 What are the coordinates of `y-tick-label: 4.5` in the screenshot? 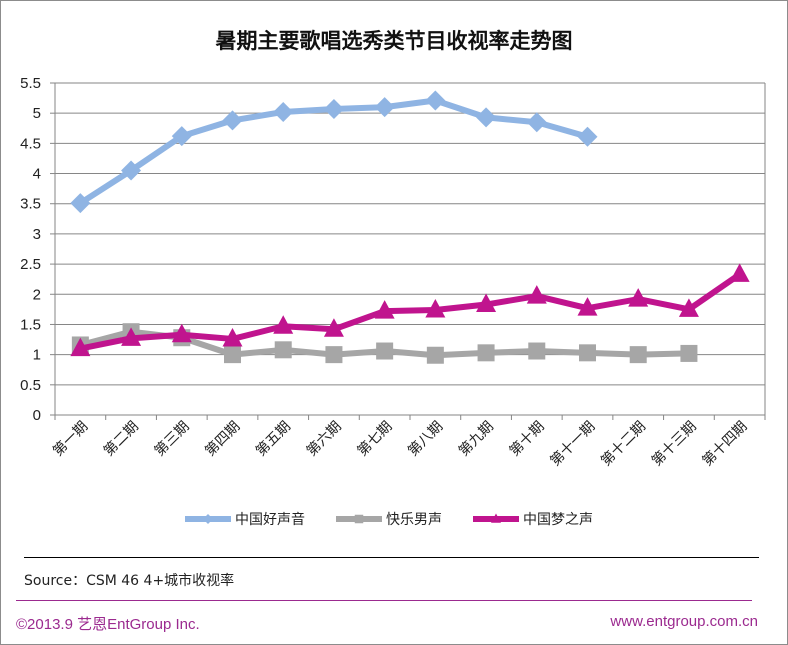 It's located at (30, 143).